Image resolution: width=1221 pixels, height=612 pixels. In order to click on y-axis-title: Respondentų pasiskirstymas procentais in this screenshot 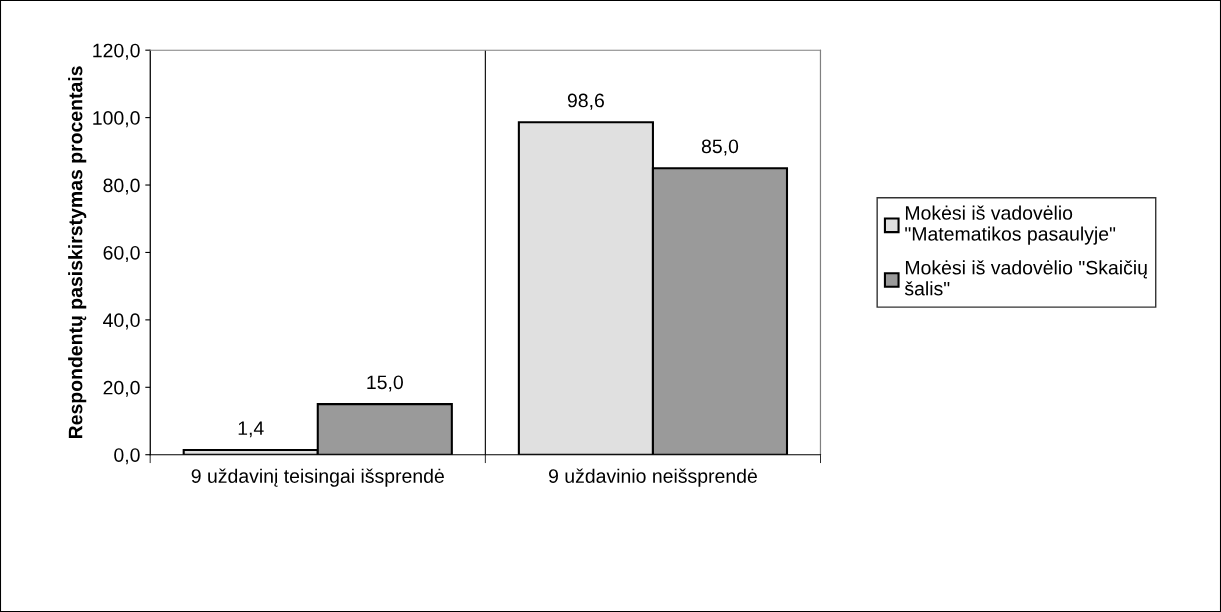, I will do `click(77, 252)`.